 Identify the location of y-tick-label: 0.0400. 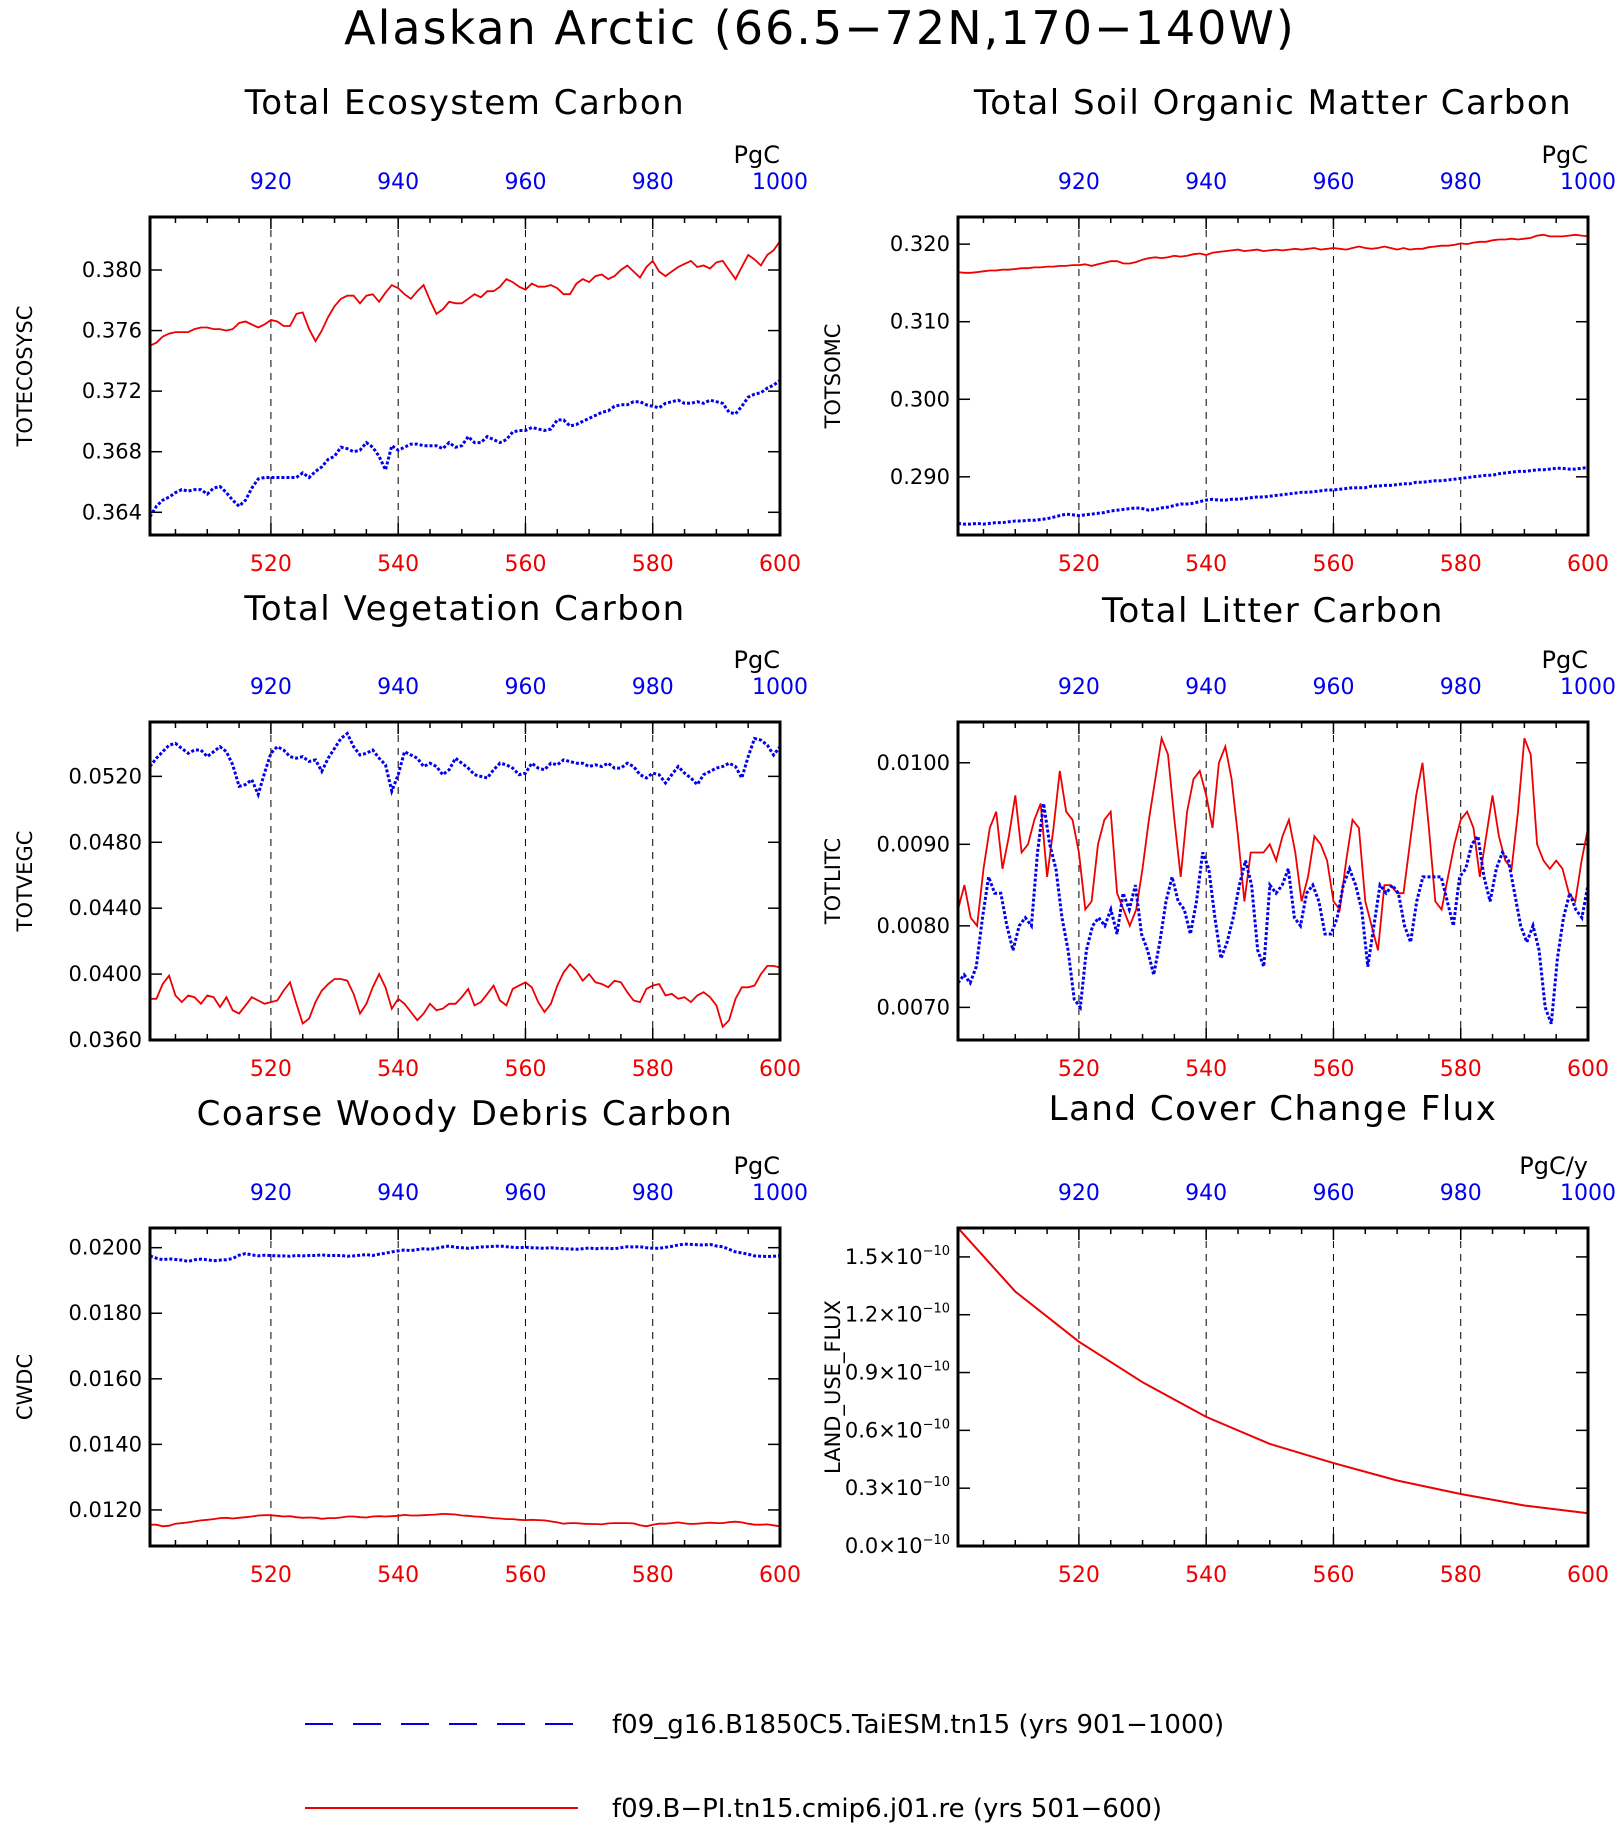
(105, 974).